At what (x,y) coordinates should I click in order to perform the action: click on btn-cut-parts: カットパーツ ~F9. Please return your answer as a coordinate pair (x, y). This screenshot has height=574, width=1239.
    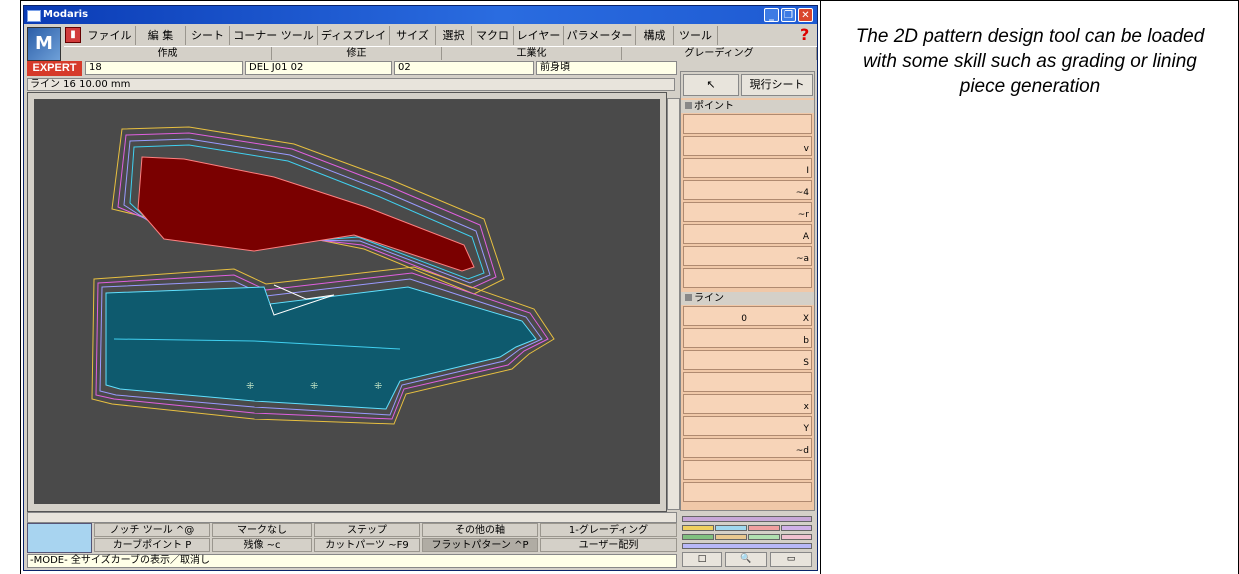
    Looking at the image, I should click on (367, 545).